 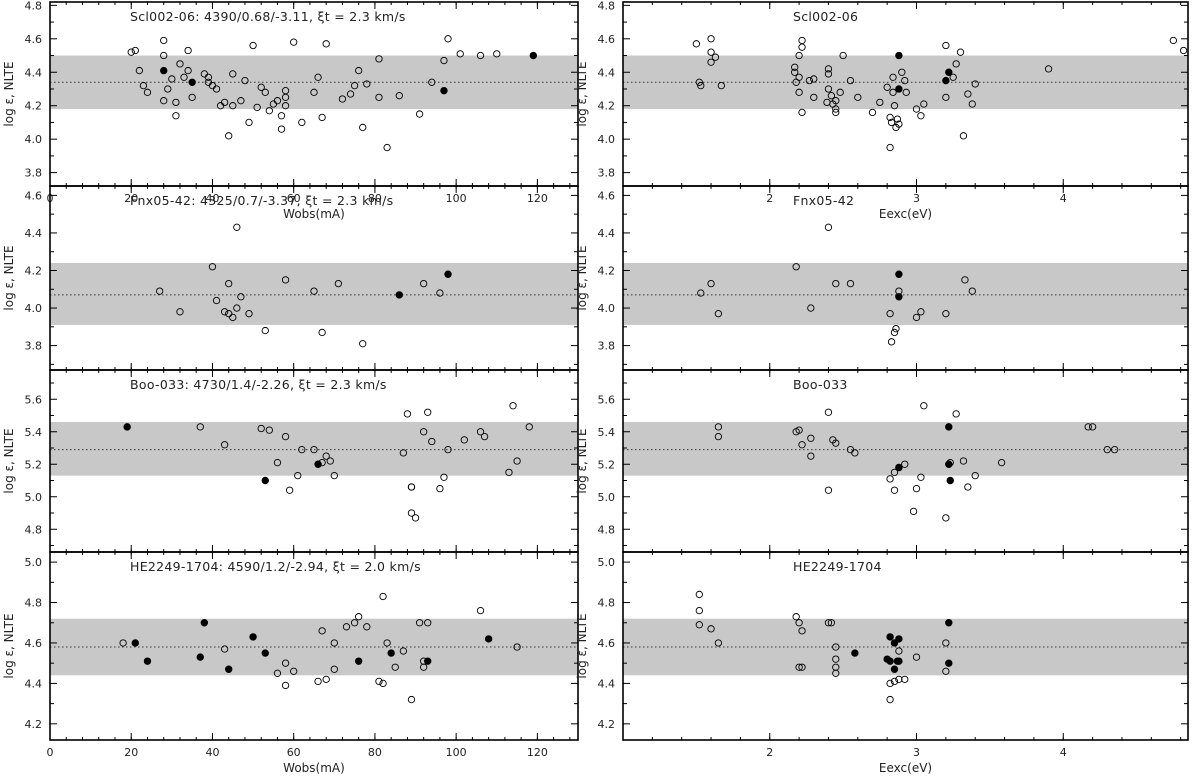 What do you see at coordinates (882, 461) in the screenshot?
I see `panel-boo-033-eexc: 4.8 5.0 5.2 5.4 5.6 Boo-033 log ε, NLTE` at bounding box center [882, 461].